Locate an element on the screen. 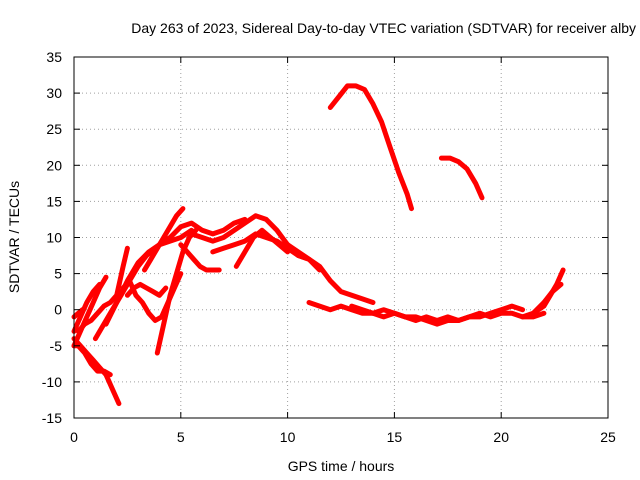 The height and width of the screenshot is (480, 640). y-tick-label: -10 is located at coordinates (52, 382).